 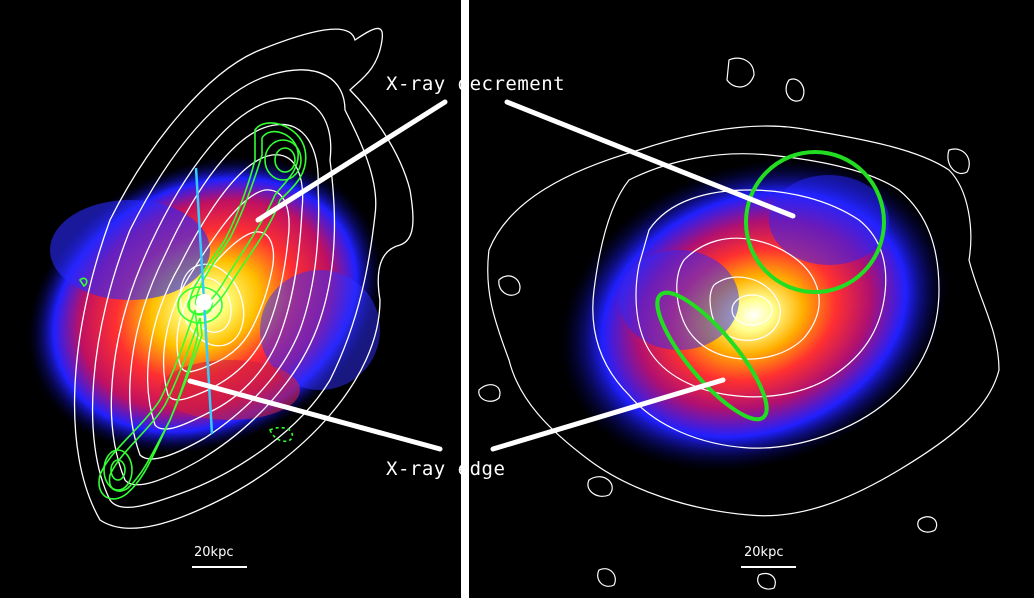 What do you see at coordinates (192, 311) in the screenshot?
I see `radio-contours-left` at bounding box center [192, 311].